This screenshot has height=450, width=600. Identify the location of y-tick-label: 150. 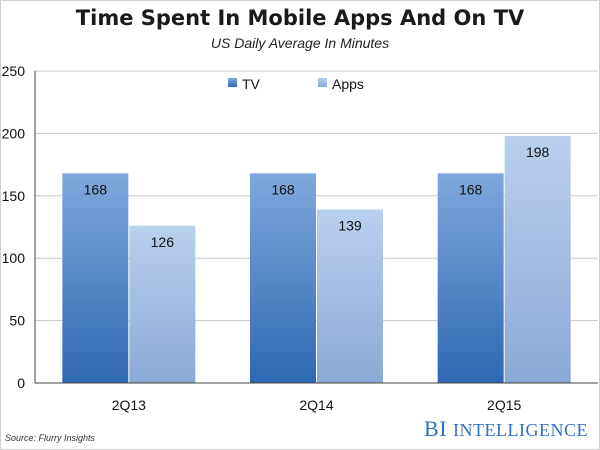
(14, 196).